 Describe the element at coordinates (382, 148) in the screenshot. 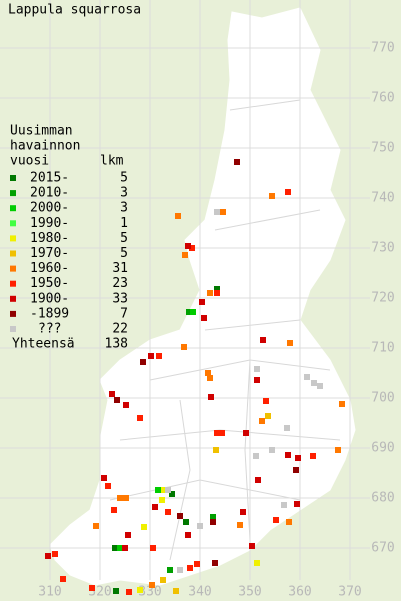

I see `y-grid-label: 750` at that location.